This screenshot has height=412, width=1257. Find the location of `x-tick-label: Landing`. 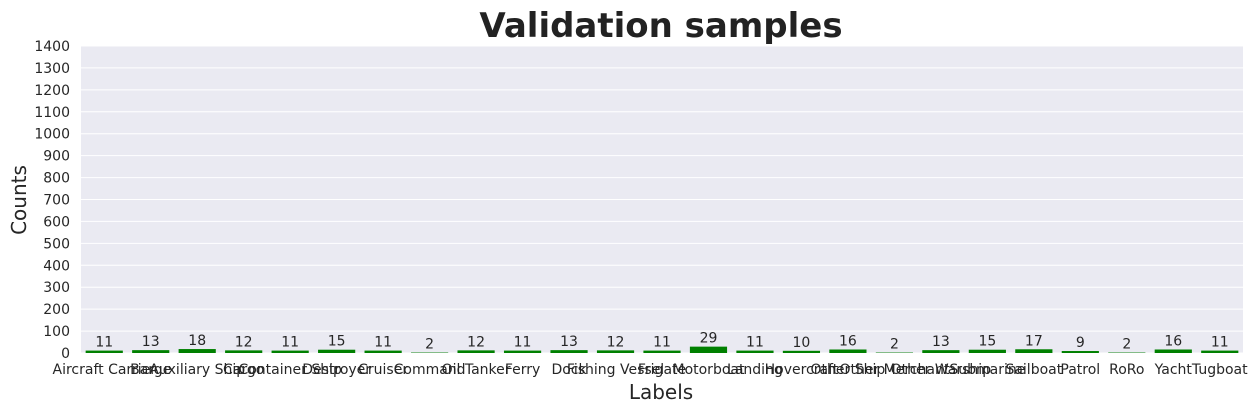

x-tick-label: Landing is located at coordinates (755, 370).